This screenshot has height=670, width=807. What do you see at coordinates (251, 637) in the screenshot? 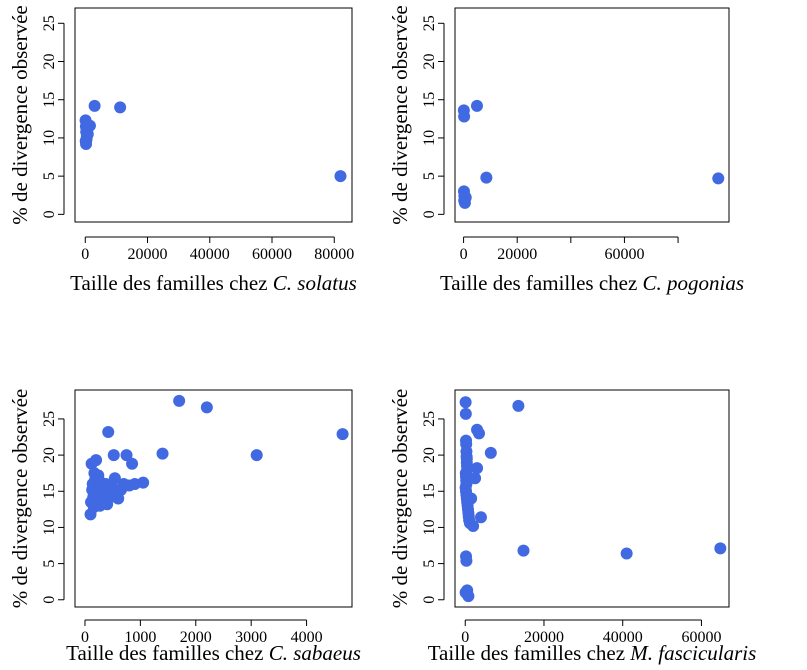
I see `x-tick-label: 3000` at bounding box center [251, 637].